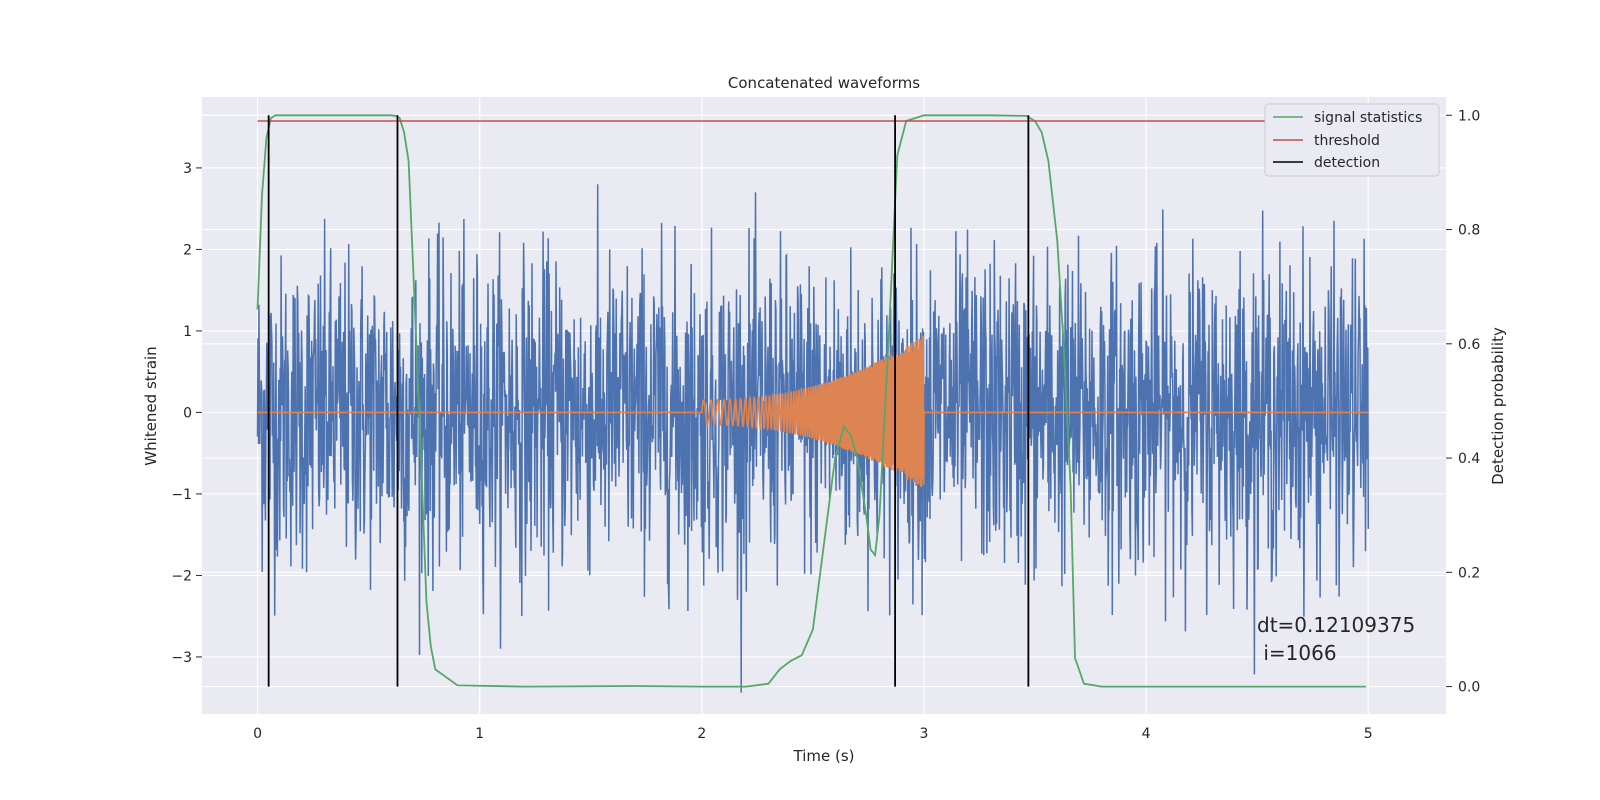 The image size is (1600, 800). I want to click on y-left-tick-label: 3, so click(187, 169).